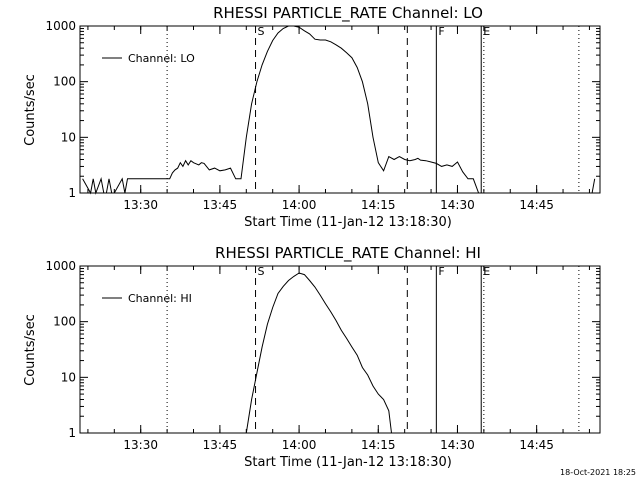 The image size is (640, 480). What do you see at coordinates (457, 205) in the screenshot?
I see `panel-lo-xtick-label: 14:30` at bounding box center [457, 205].